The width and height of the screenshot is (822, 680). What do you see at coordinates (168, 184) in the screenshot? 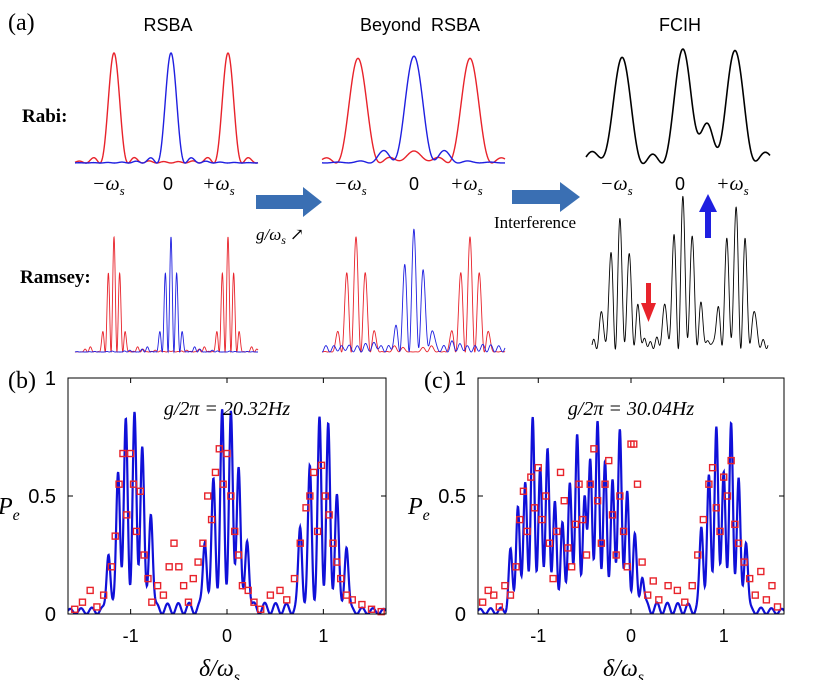
I see `tick-zero-1: 0` at bounding box center [168, 184].